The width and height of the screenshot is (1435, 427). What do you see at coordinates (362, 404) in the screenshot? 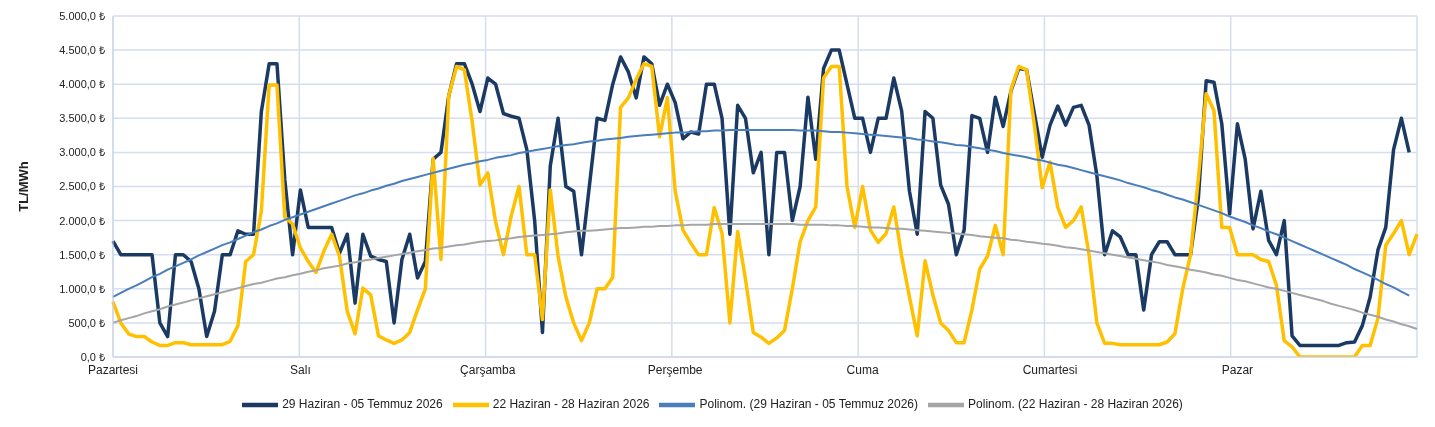
I see `legend-label: 29 Haziran - 05 Temmuz 2026` at bounding box center [362, 404].